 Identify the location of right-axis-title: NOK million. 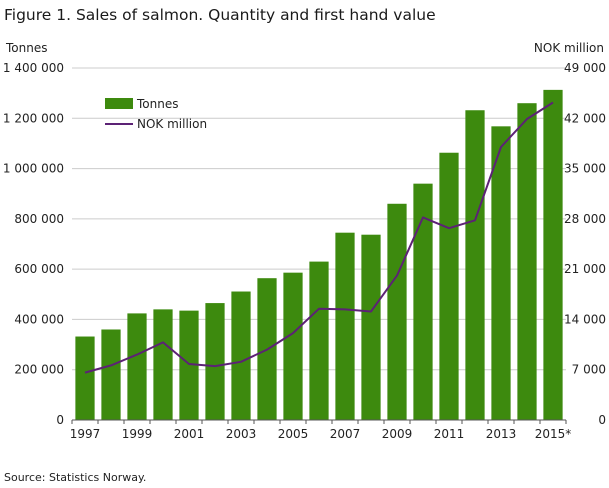
(569, 48).